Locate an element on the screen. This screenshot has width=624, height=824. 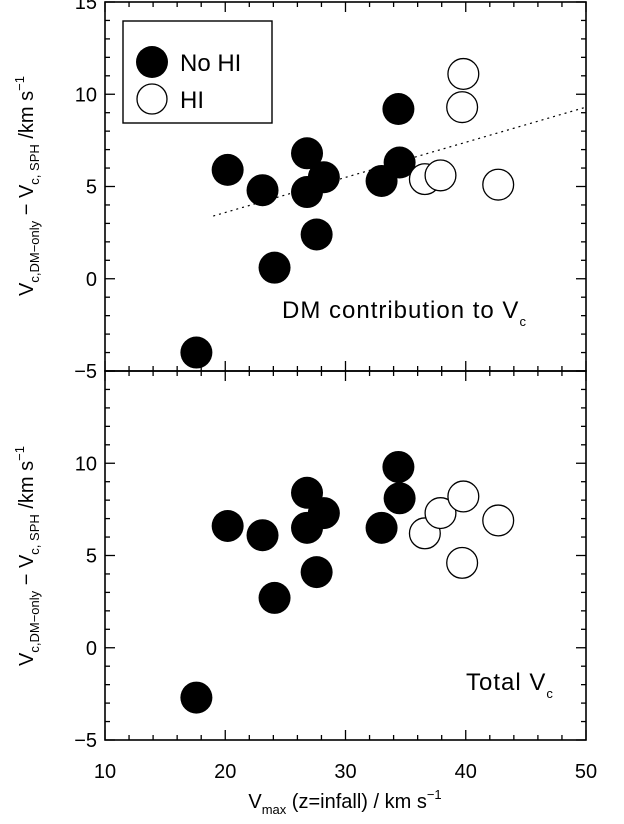
xlabel-exp: −1 is located at coordinates (434, 794).